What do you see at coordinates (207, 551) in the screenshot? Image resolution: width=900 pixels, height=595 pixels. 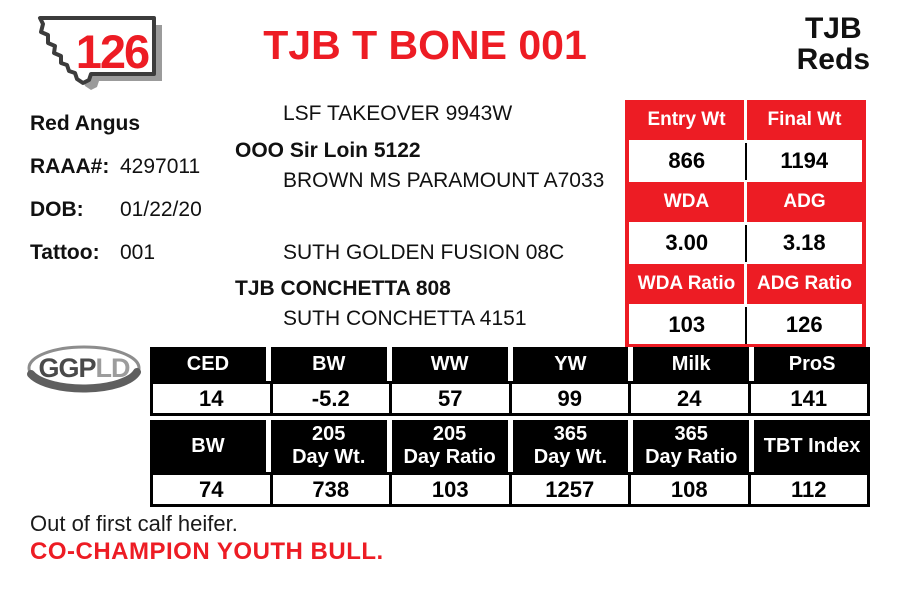 I see `champion-note: CO-CHAMPION YOUTH BULL.` at bounding box center [207, 551].